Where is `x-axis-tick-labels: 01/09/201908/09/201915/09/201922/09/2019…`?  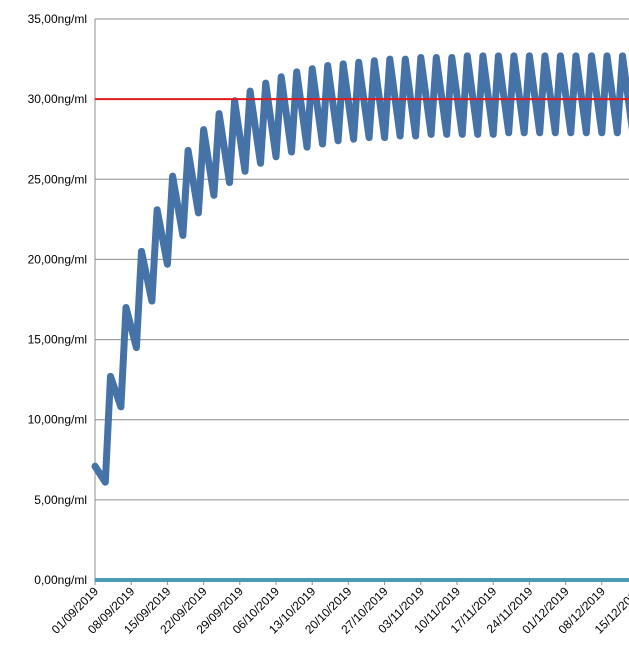 x-axis-tick-labels: 01/09/201908/09/201915/09/201922/09/2019… is located at coordinates (339, 610).